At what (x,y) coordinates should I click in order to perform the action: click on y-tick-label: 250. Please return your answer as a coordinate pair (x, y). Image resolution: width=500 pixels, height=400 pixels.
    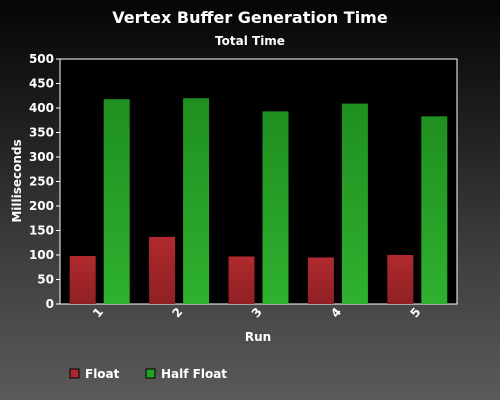
    Looking at the image, I should click on (41, 182).